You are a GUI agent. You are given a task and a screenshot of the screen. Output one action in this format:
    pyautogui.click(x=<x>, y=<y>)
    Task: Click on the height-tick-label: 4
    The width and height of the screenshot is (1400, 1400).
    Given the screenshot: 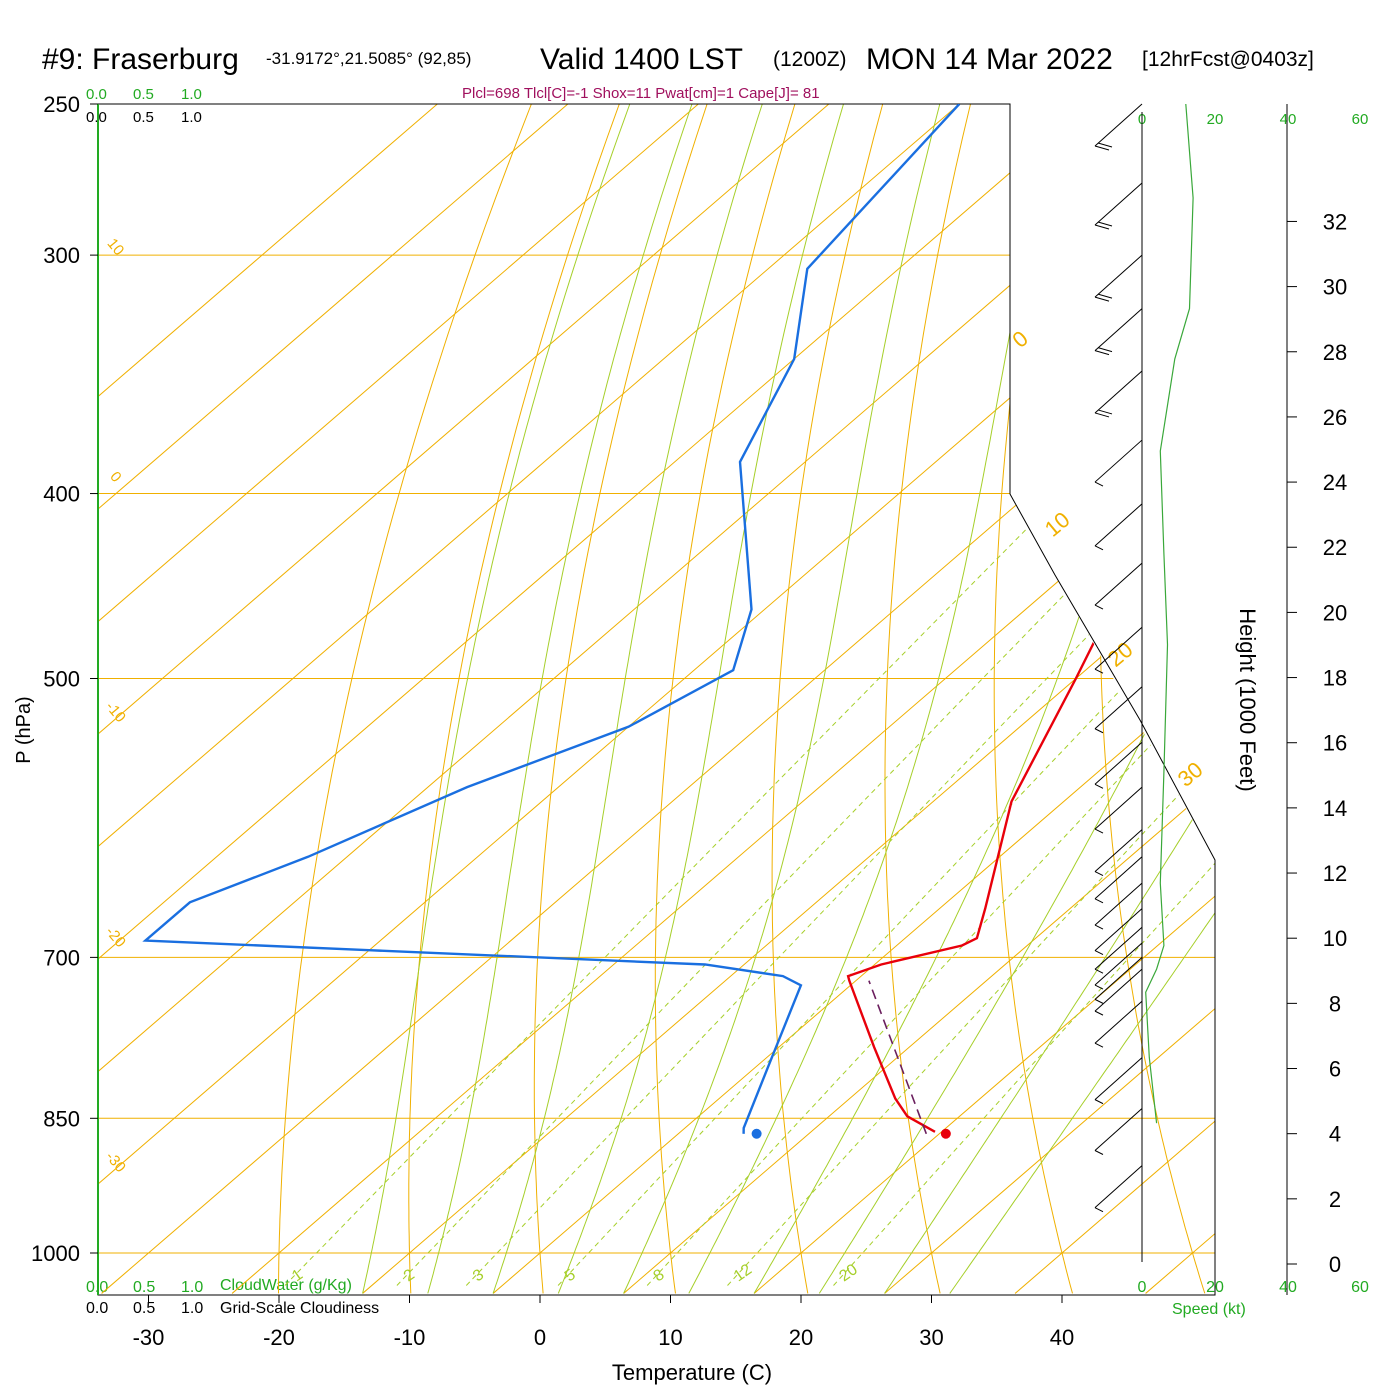 What is the action you would take?
    pyautogui.click(x=1335, y=1134)
    